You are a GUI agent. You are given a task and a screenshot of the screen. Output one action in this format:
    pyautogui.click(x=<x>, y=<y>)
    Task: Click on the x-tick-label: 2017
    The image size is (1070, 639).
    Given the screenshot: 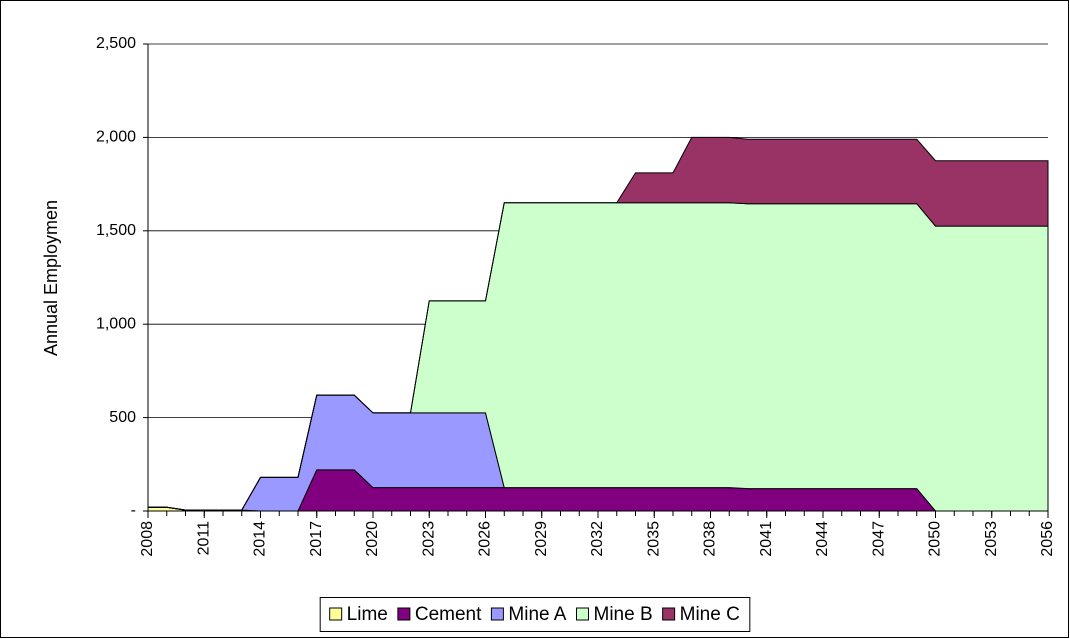 What is the action you would take?
    pyautogui.click(x=316, y=539)
    